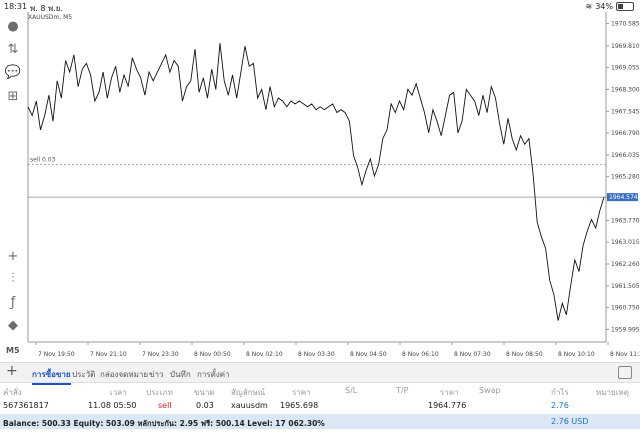 Image resolution: width=640 pixels, height=447 pixels. I want to click on chart-symbol: XAUUSDm, M5, so click(50, 17).